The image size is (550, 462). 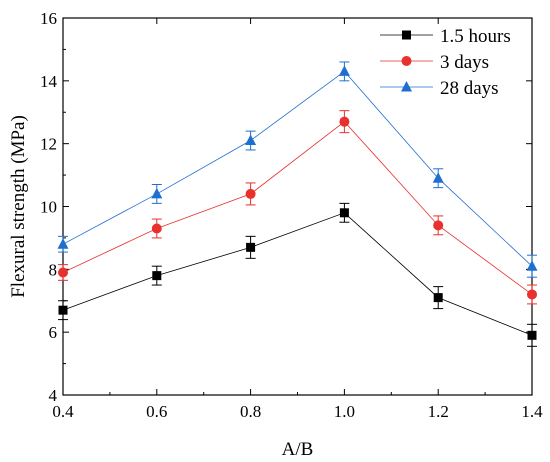 What do you see at coordinates (298, 449) in the screenshot?
I see `x-axis-title: A/B` at bounding box center [298, 449].